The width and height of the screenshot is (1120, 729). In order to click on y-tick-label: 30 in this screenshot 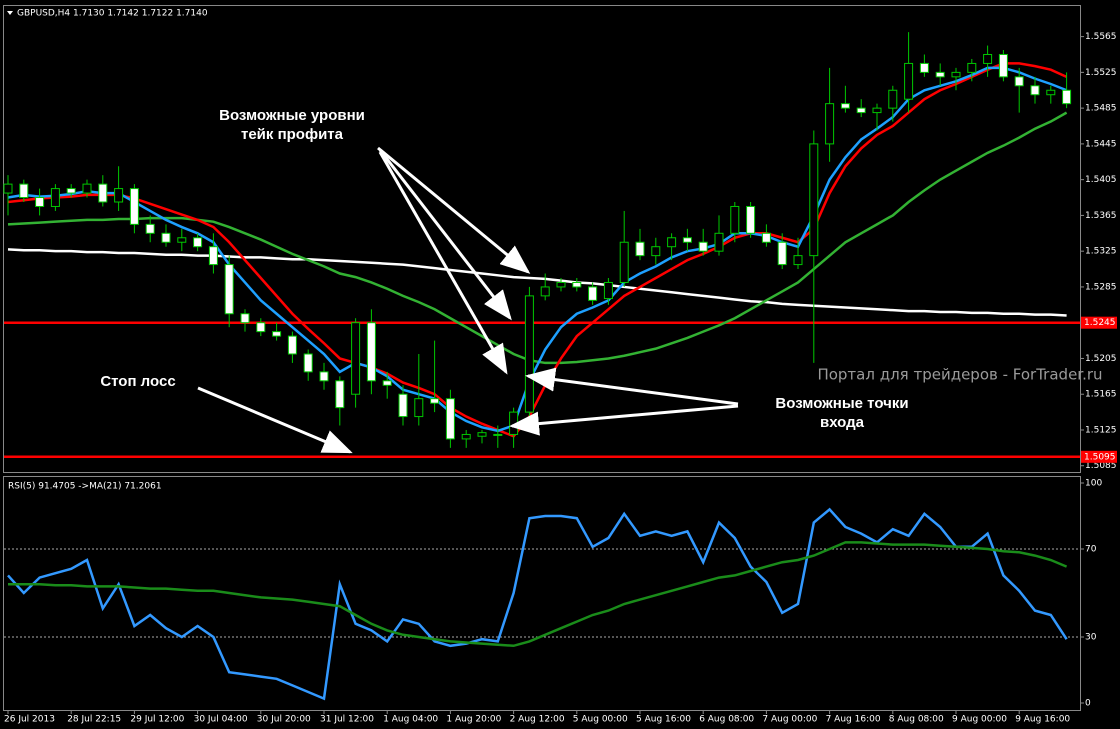, I will do `click(1091, 638)`.